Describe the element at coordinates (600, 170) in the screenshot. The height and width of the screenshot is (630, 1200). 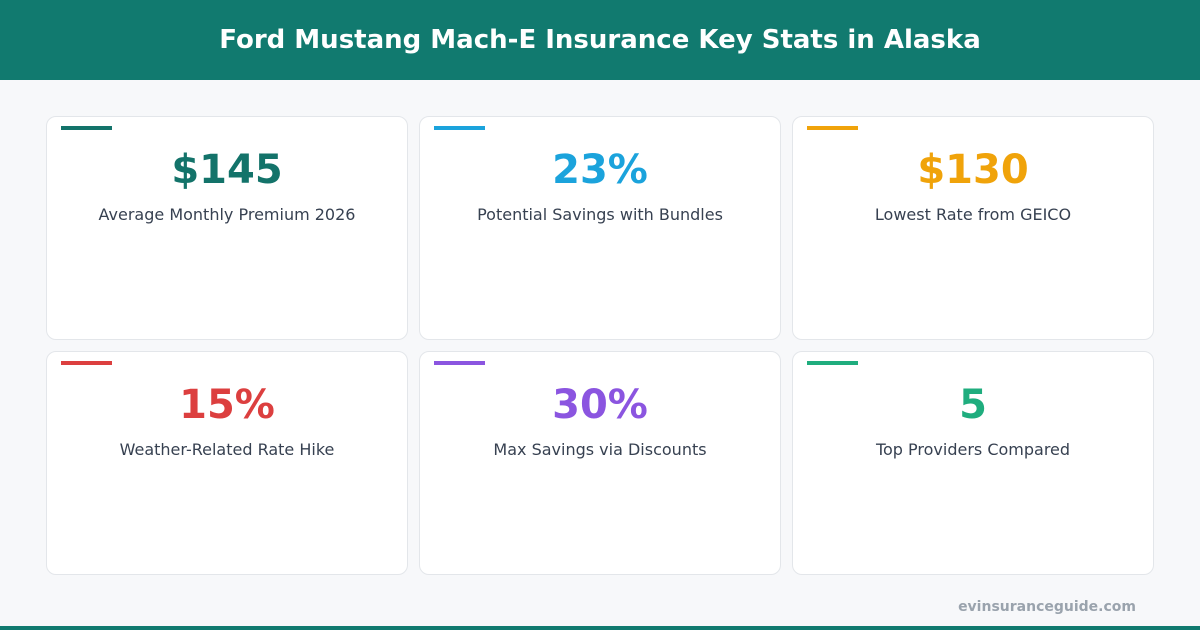
I see `stat-value: 23%` at that location.